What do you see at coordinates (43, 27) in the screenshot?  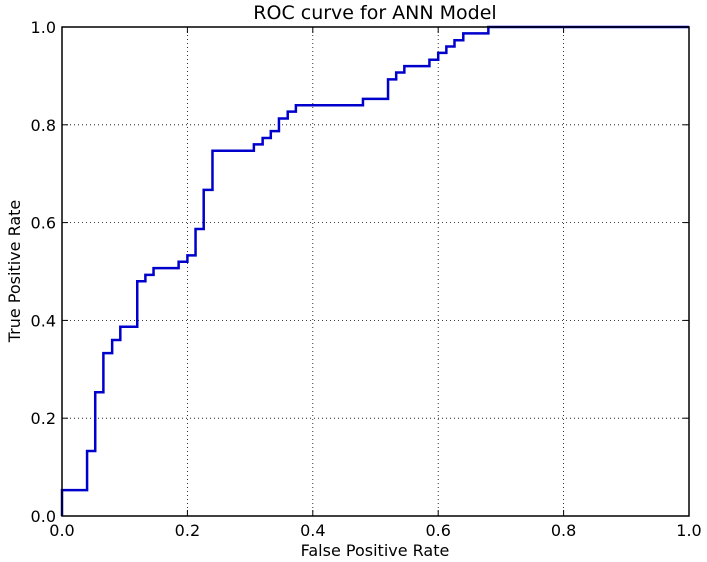 I see `y-tick-label: 1.0` at bounding box center [43, 27].